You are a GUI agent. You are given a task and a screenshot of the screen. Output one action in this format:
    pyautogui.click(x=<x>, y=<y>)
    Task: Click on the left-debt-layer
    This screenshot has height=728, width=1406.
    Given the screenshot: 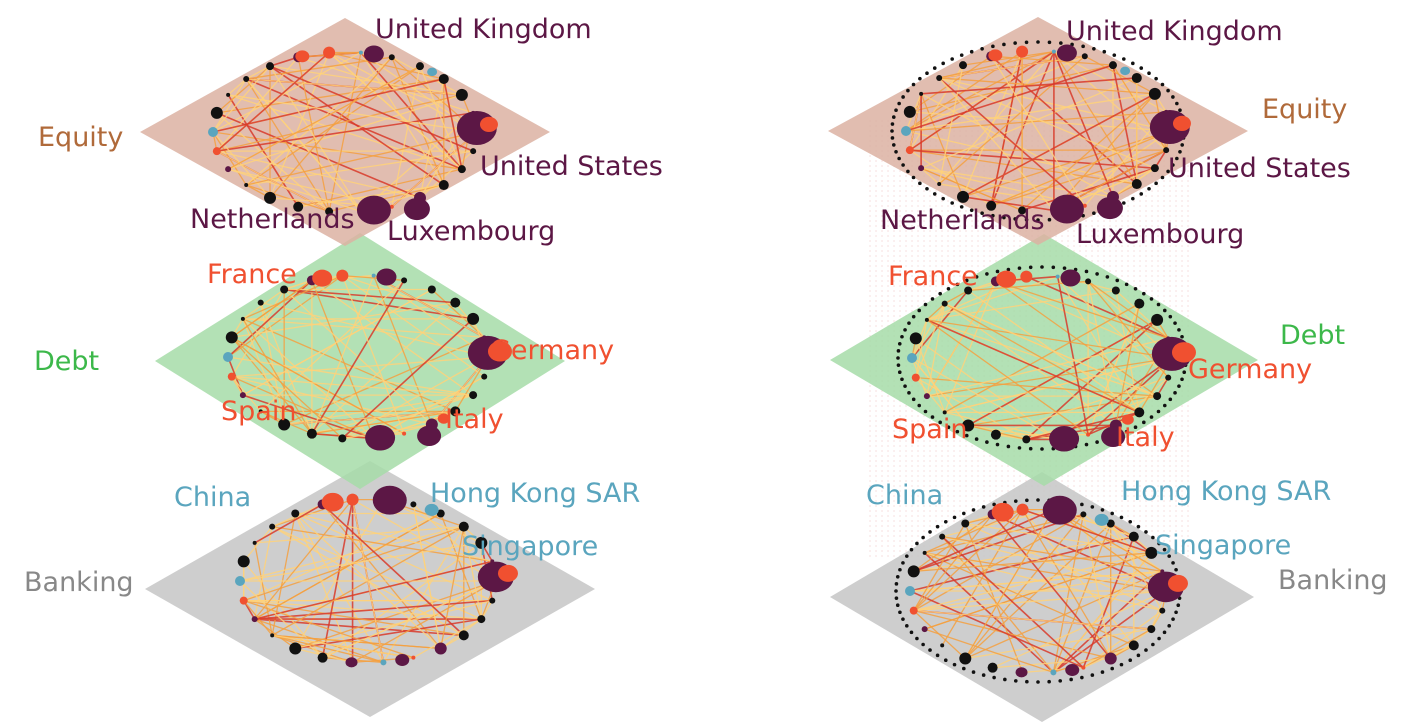 What is the action you would take?
    pyautogui.click(x=360, y=361)
    